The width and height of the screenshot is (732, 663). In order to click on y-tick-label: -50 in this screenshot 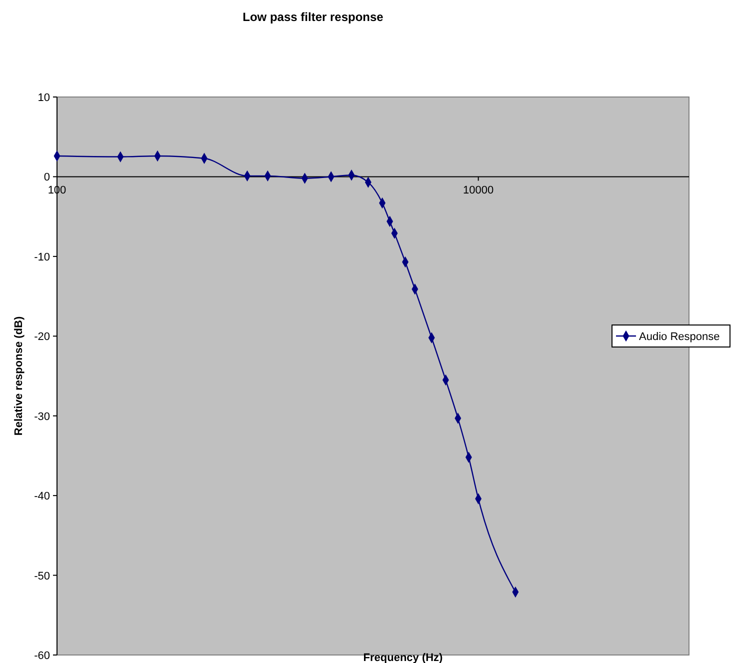, I will do `click(42, 576)`.